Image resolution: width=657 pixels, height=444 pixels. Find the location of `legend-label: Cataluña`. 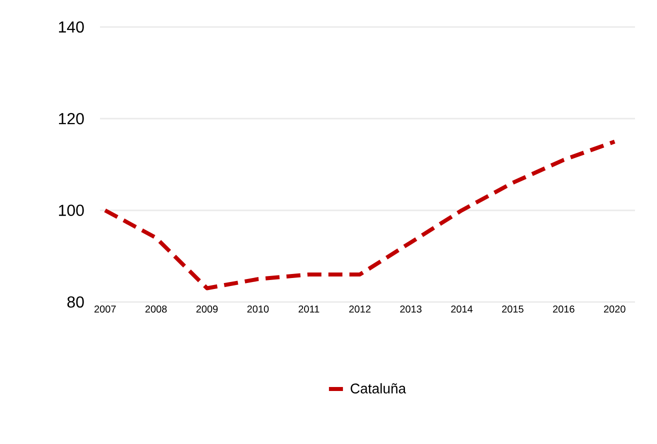

legend-label: Cataluña is located at coordinates (378, 388).